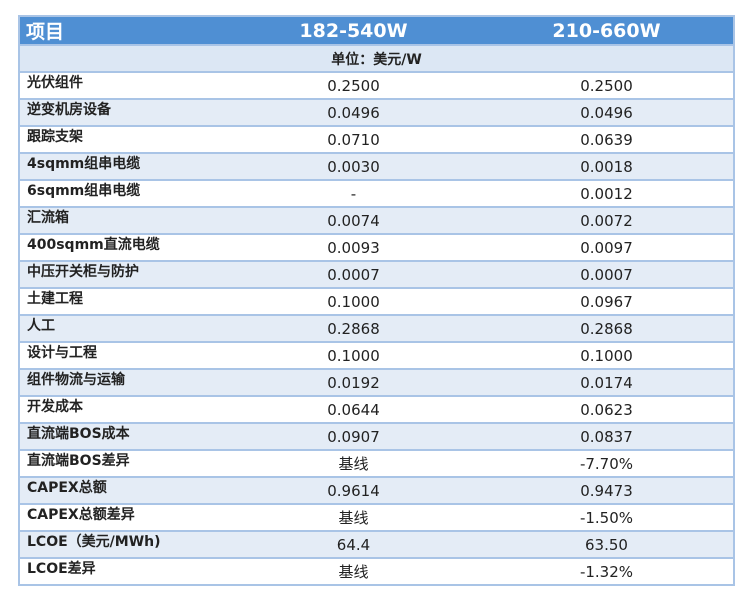 The width and height of the screenshot is (739, 589). Describe the element at coordinates (607, 140) in the screenshot. I see `row-value-210-660w: 0.0639` at that location.